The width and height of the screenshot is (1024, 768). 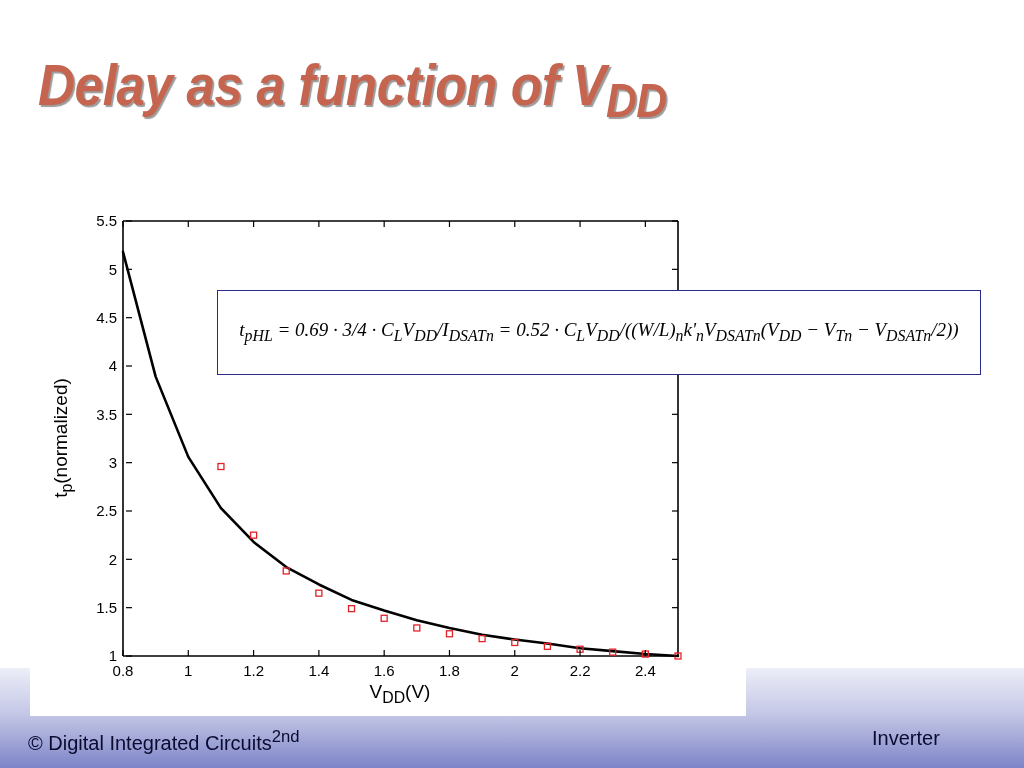 What do you see at coordinates (599, 331) in the screenshot?
I see `text: t$_{pHL}$ = 0.69 · 3/4 · C$_{L}$V$_{DD}$/I$_{DSATn}$ = 0.52 · C$_{L}$V$_{DD}$/((W/L)$_{n}$k'$_{n}$V$_{DSATn}$(V$_{DD}$ − V$_{Tn}$ − V$_{DSATn}$/2))` at bounding box center [599, 331].